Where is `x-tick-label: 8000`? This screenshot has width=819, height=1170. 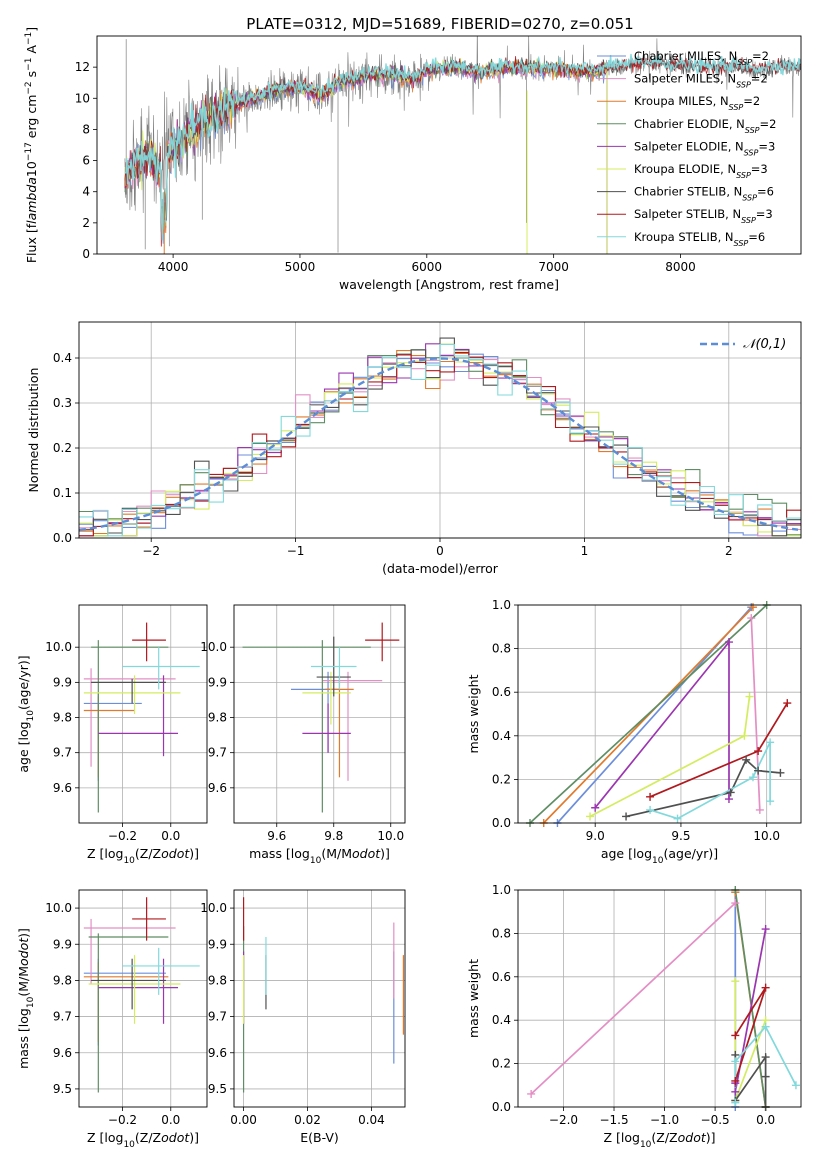 x-tick-label: 8000 is located at coordinates (680, 267).